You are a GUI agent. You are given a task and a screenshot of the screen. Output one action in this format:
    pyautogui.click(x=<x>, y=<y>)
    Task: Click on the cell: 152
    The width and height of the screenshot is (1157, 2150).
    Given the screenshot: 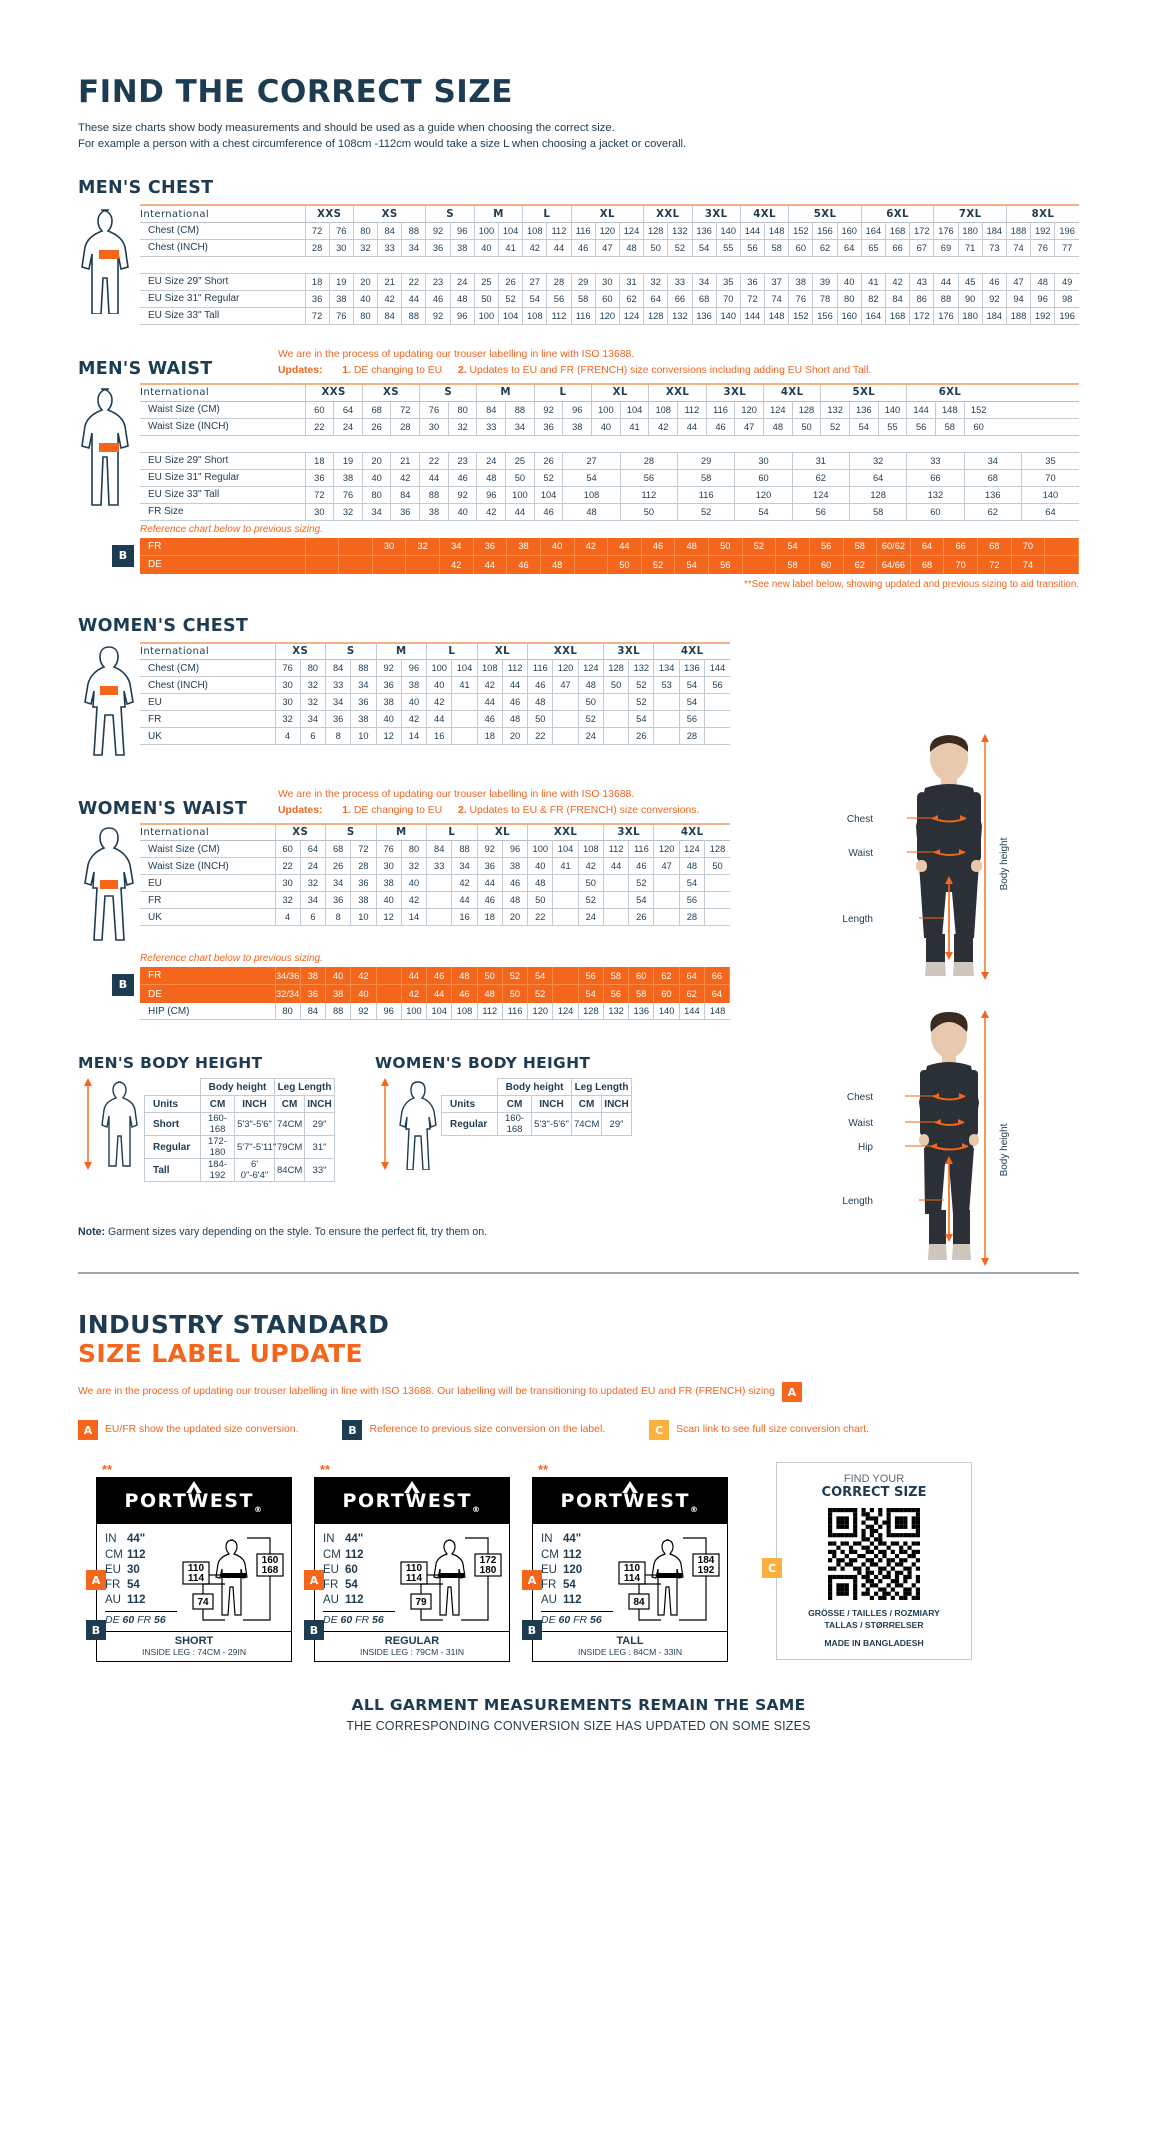 What is the action you would take?
    pyautogui.click(x=801, y=231)
    